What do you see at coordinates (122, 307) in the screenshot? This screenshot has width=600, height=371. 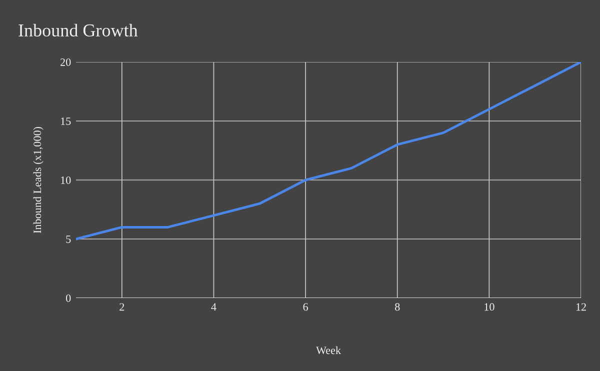 I see `x-tick-label: 2` at bounding box center [122, 307].